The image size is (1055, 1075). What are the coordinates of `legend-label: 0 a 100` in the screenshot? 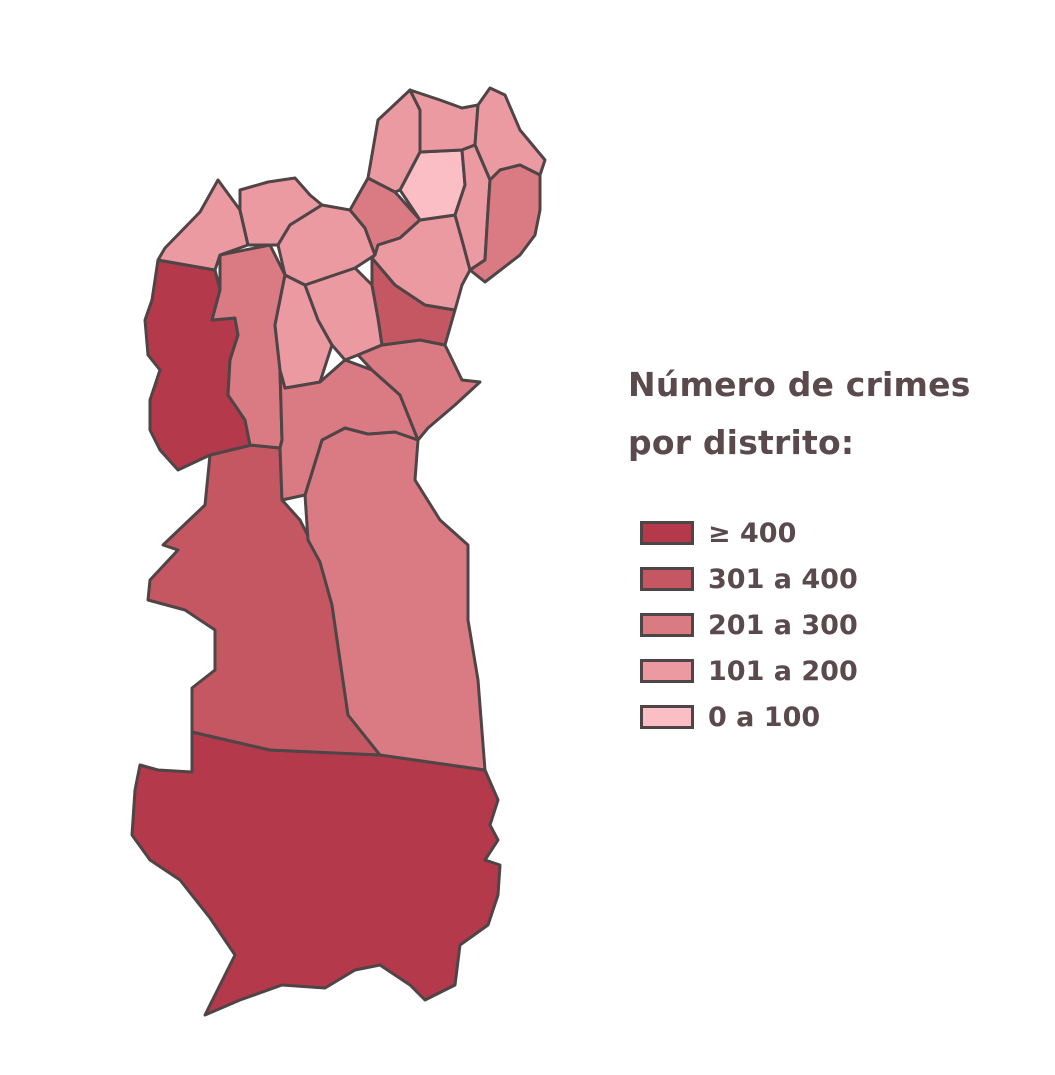 It's located at (764, 717).